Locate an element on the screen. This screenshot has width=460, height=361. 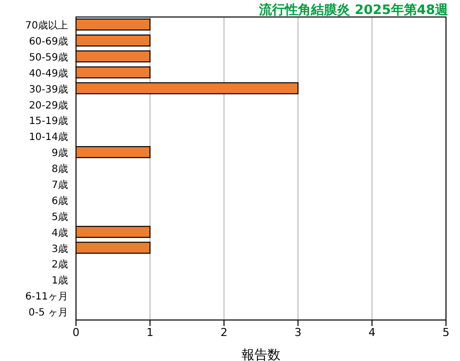
y-tick-label: 1歳 is located at coordinates (60, 280).